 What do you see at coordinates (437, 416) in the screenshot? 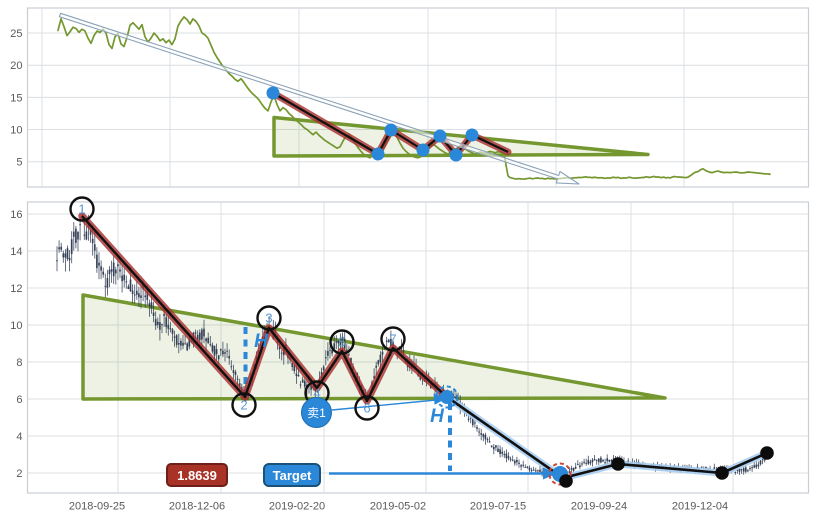
I see `height-label-2: H` at bounding box center [437, 416].